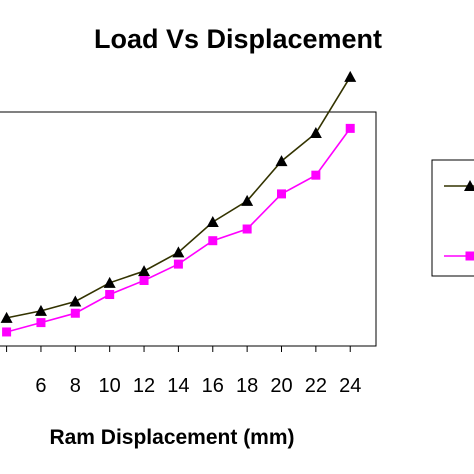 The height and width of the screenshot is (474, 474). I want to click on x-tick-label: 10, so click(110, 386).